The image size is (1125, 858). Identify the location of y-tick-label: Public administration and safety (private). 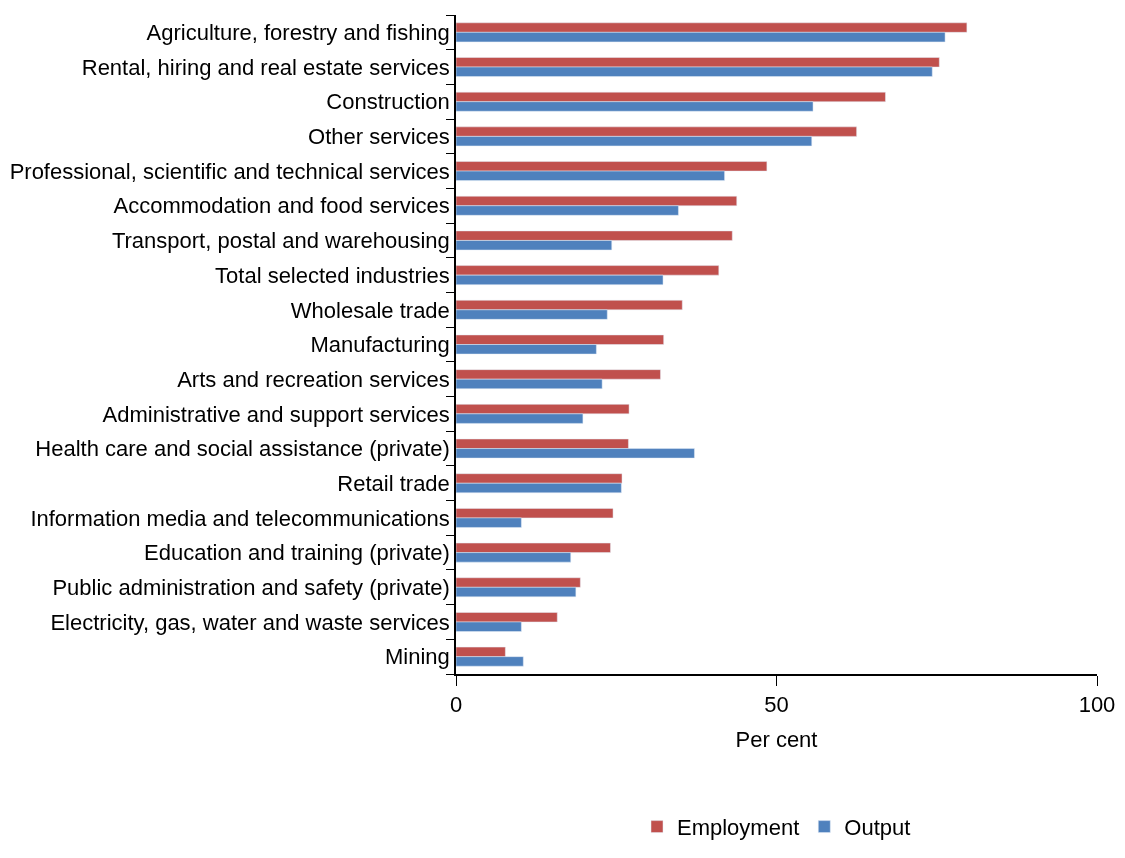
(251, 587).